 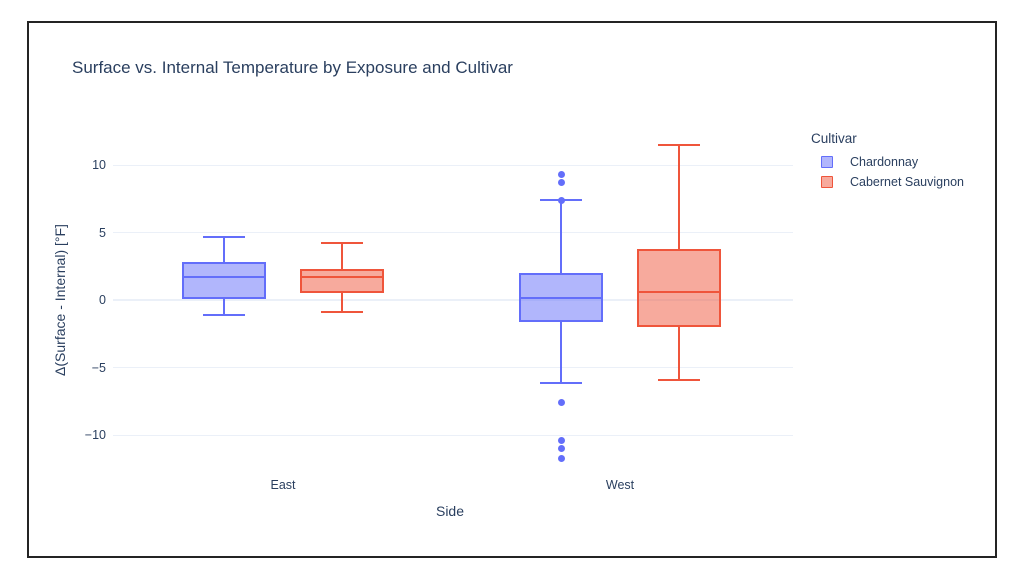 I want to click on x-tick-label: East, so click(x=283, y=485).